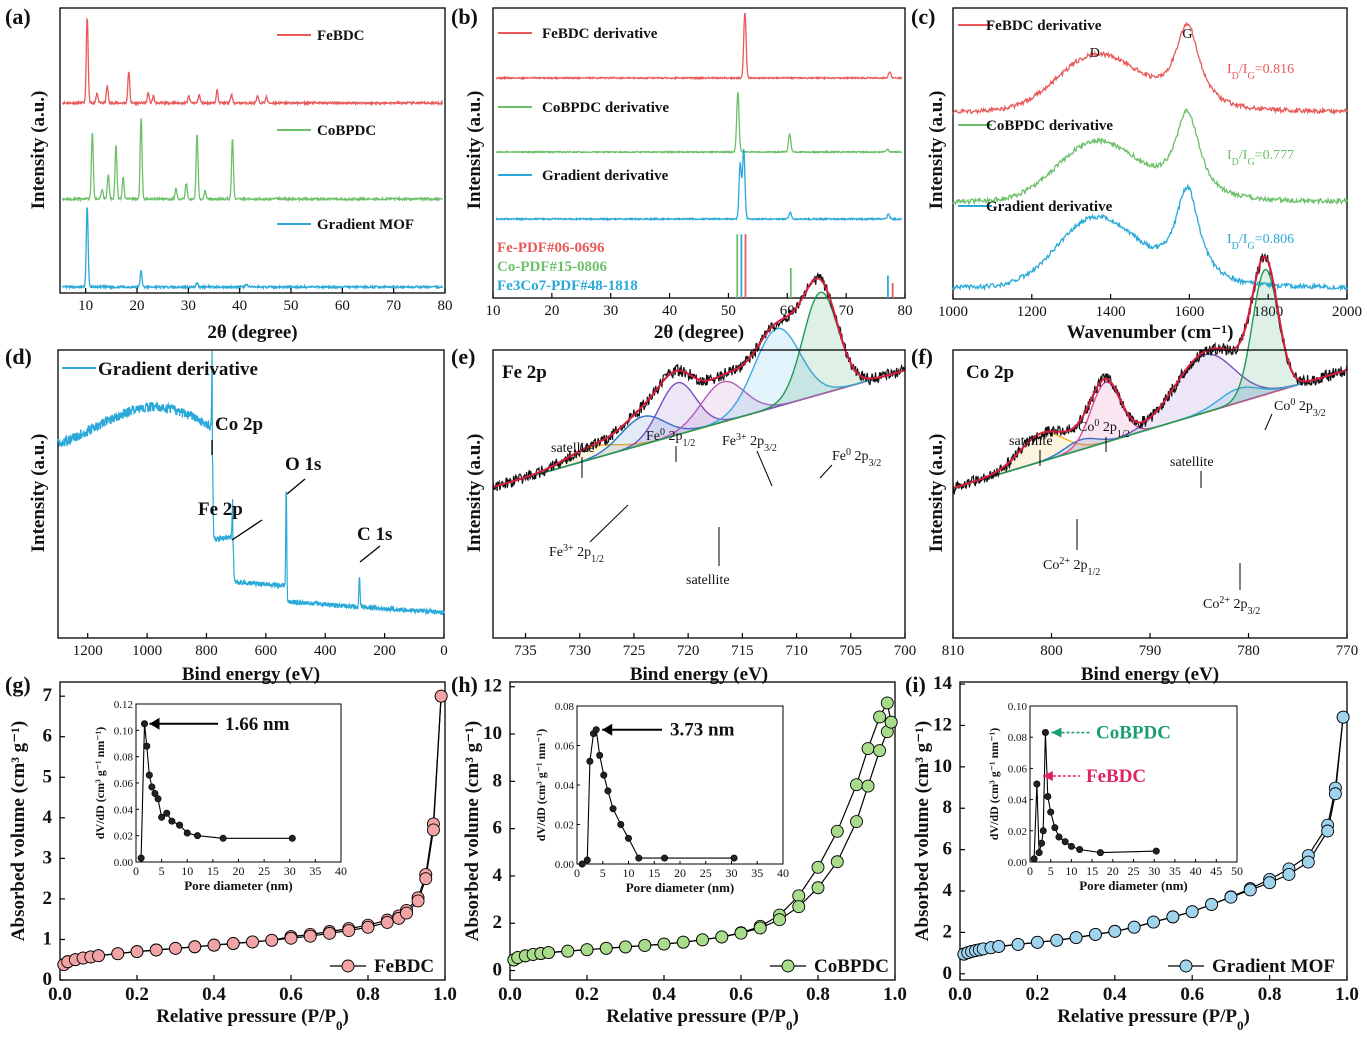 The width and height of the screenshot is (1367, 1037). I want to click on x-tick-label: 600, so click(266, 651).